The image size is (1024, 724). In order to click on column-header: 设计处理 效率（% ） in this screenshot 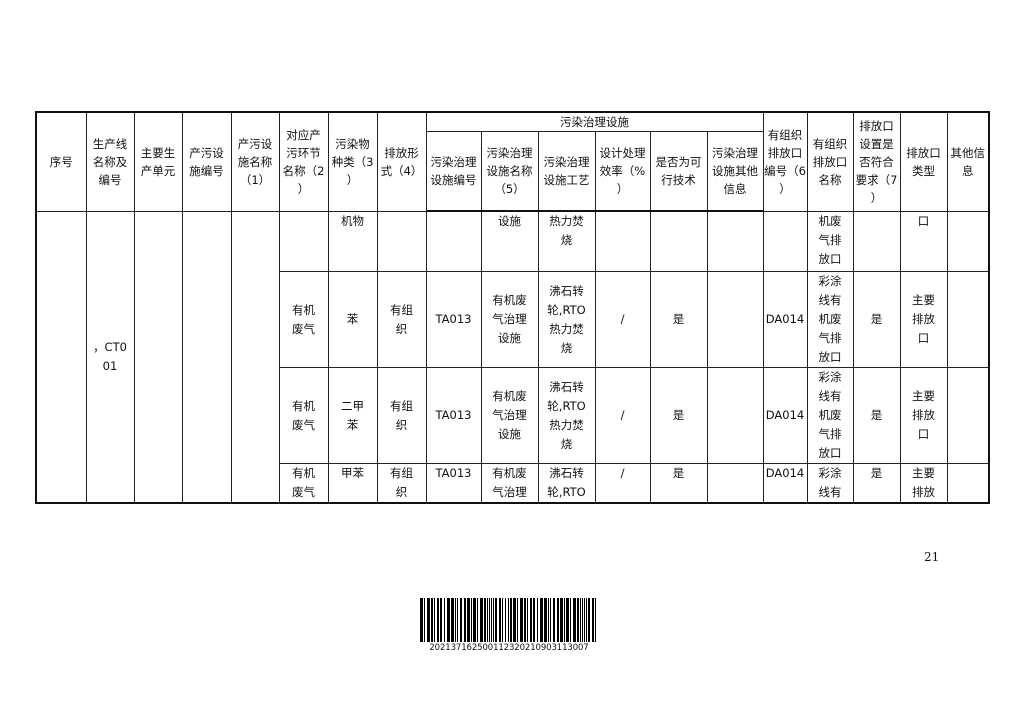, I will do `click(622, 171)`.